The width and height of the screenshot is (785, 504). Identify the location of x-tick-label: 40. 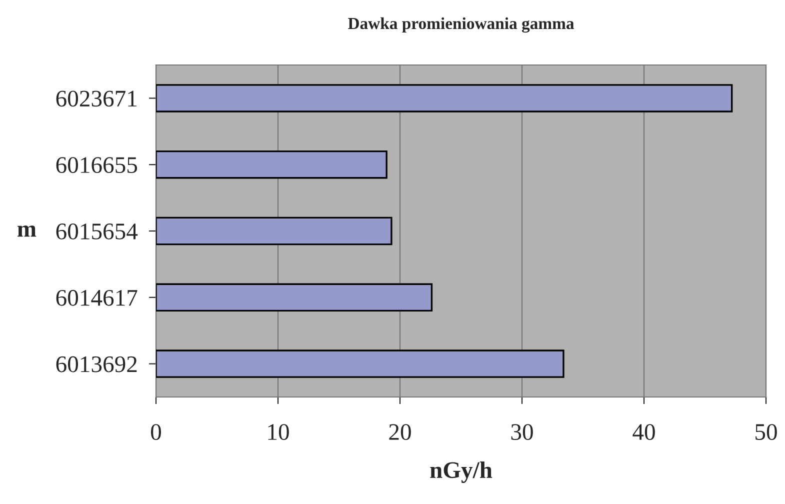
(643, 432).